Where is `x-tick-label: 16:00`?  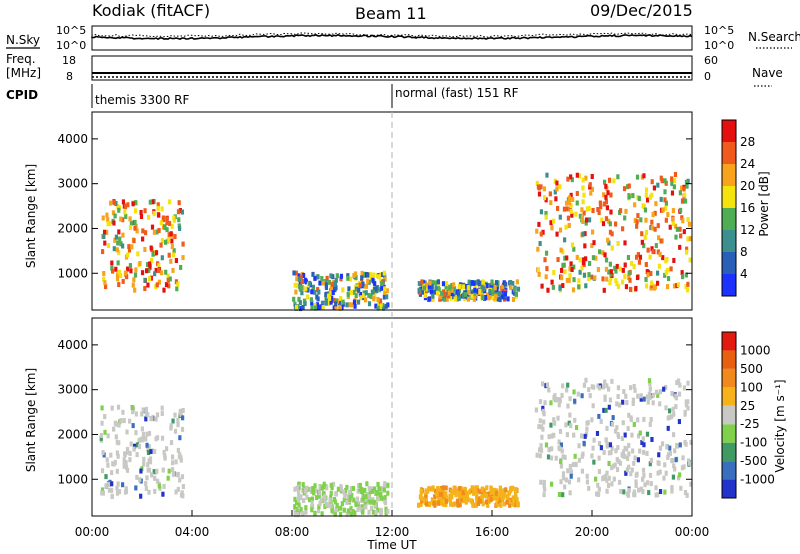 x-tick-label: 16:00 is located at coordinates (492, 532).